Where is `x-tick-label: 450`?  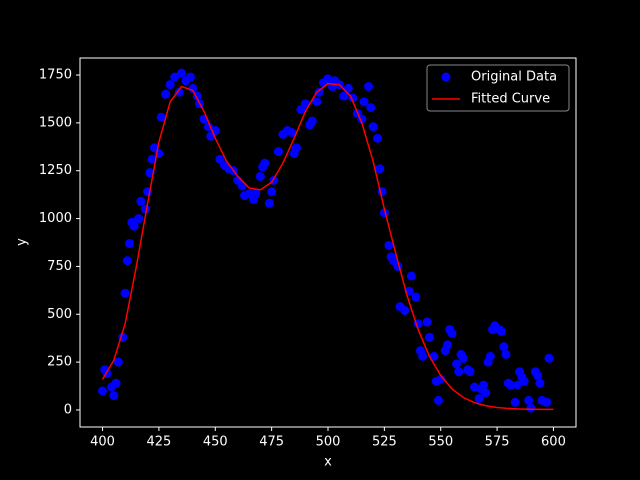 x-tick-label: 450 is located at coordinates (215, 442).